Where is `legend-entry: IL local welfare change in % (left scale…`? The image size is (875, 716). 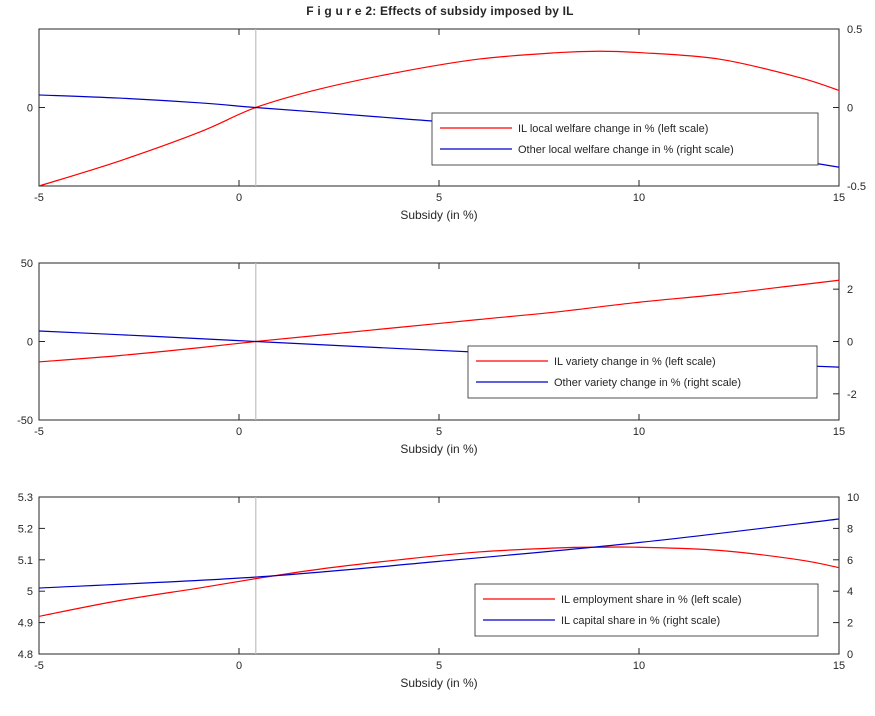
legend-entry: IL local welfare change in % (left scale… is located at coordinates (613, 129).